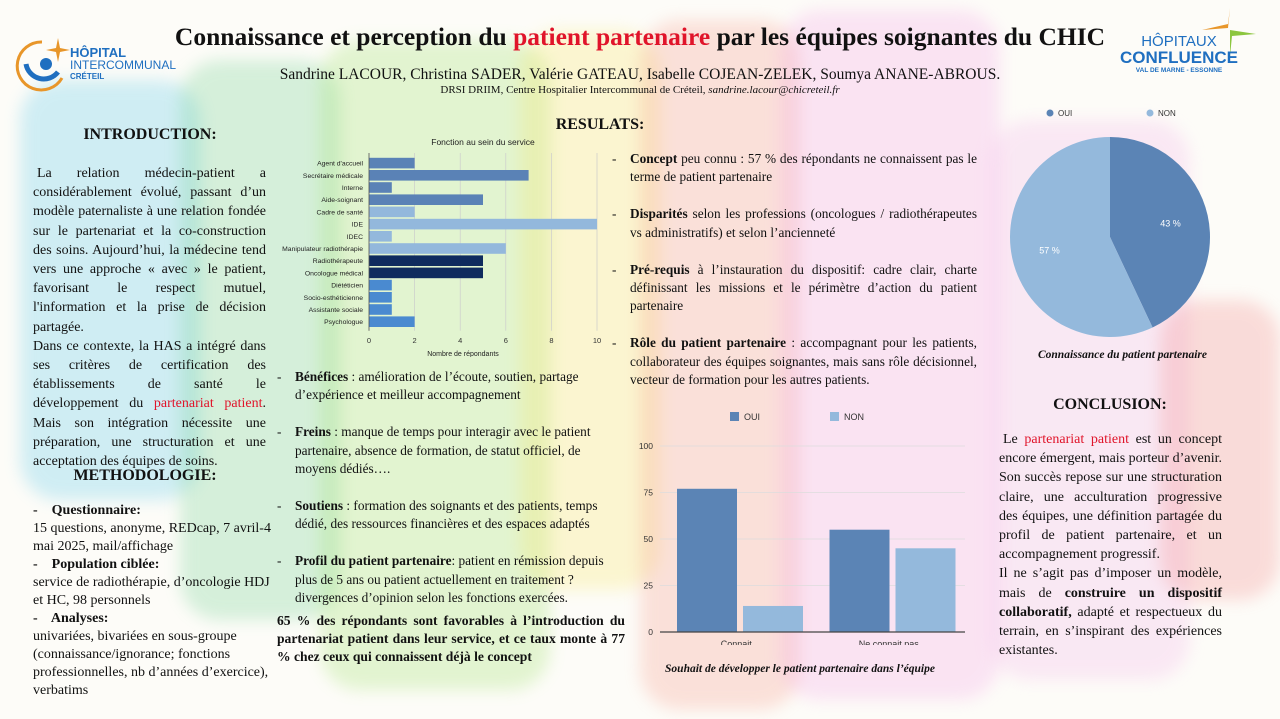  I want to click on knowledge-pie-chart: OUI NON 43 % 57 %, so click(1110, 223).